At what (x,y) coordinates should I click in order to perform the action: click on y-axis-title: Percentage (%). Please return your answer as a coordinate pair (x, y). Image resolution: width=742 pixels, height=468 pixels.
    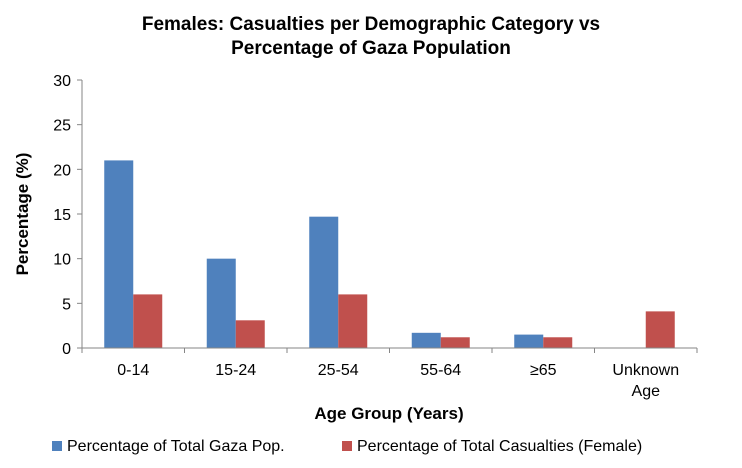
    Looking at the image, I should click on (22, 214).